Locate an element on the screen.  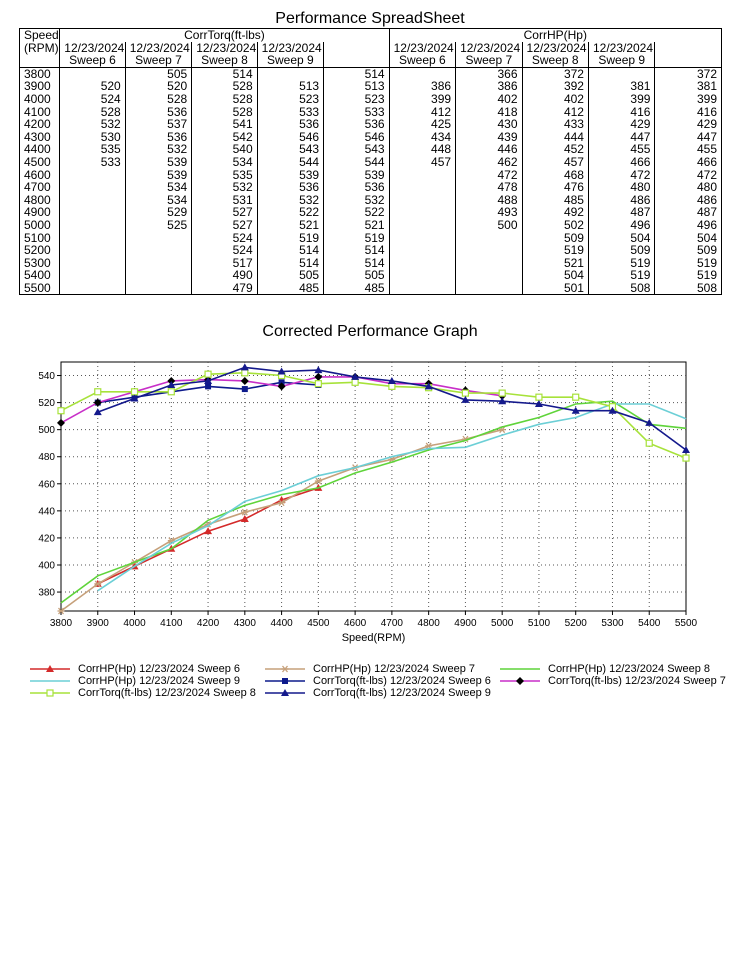
speed-cell: 5500 is located at coordinates (39, 289).